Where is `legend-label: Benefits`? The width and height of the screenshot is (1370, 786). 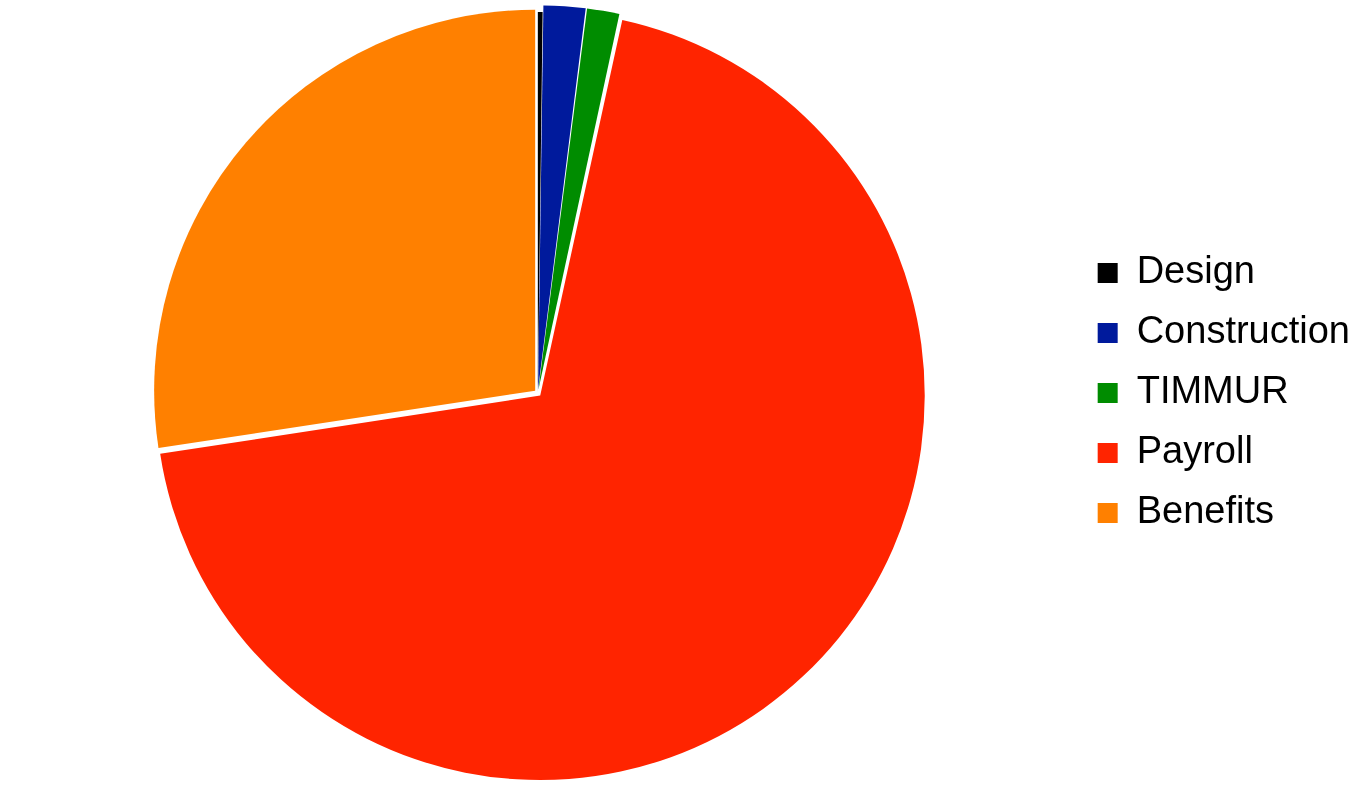
legend-label: Benefits is located at coordinates (1205, 510).